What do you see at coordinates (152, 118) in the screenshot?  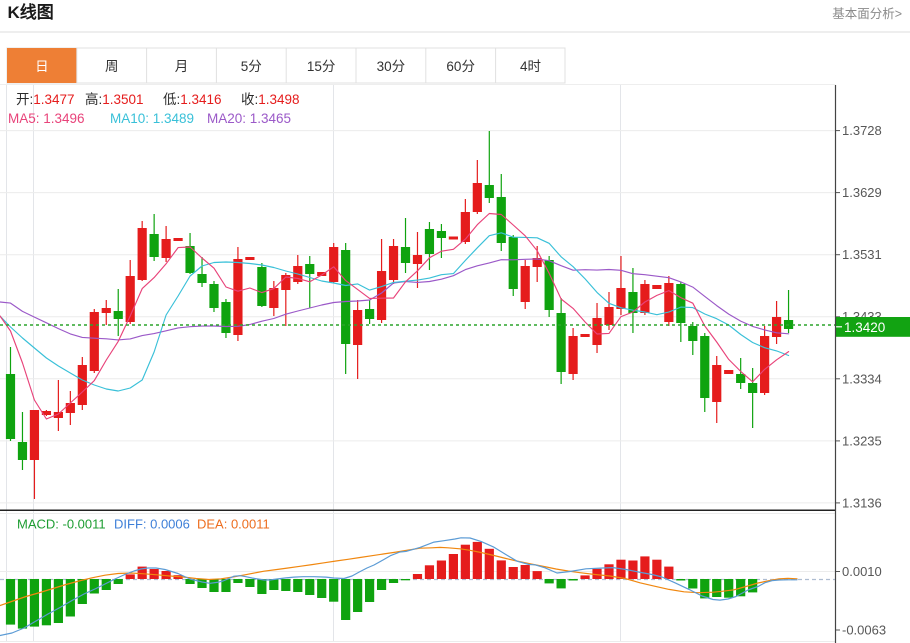 I see `svg-text: MA10: 1.3489` at bounding box center [152, 118].